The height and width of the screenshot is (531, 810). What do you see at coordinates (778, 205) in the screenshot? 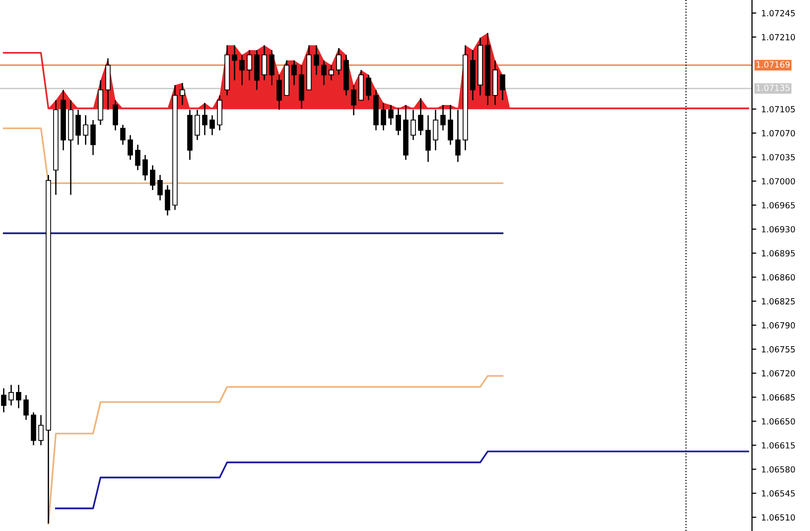
I see `y-tick-label: 1.06965` at bounding box center [778, 205].